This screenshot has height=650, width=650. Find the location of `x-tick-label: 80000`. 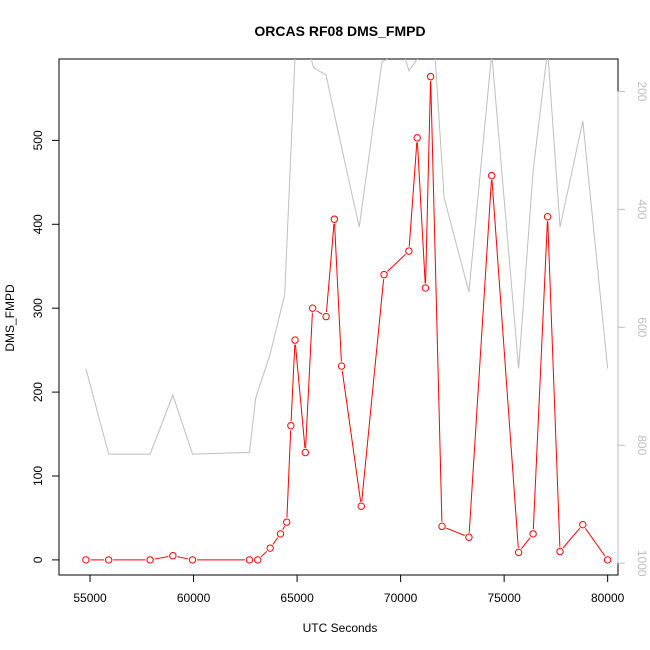

x-tick-label: 80000 is located at coordinates (608, 598).